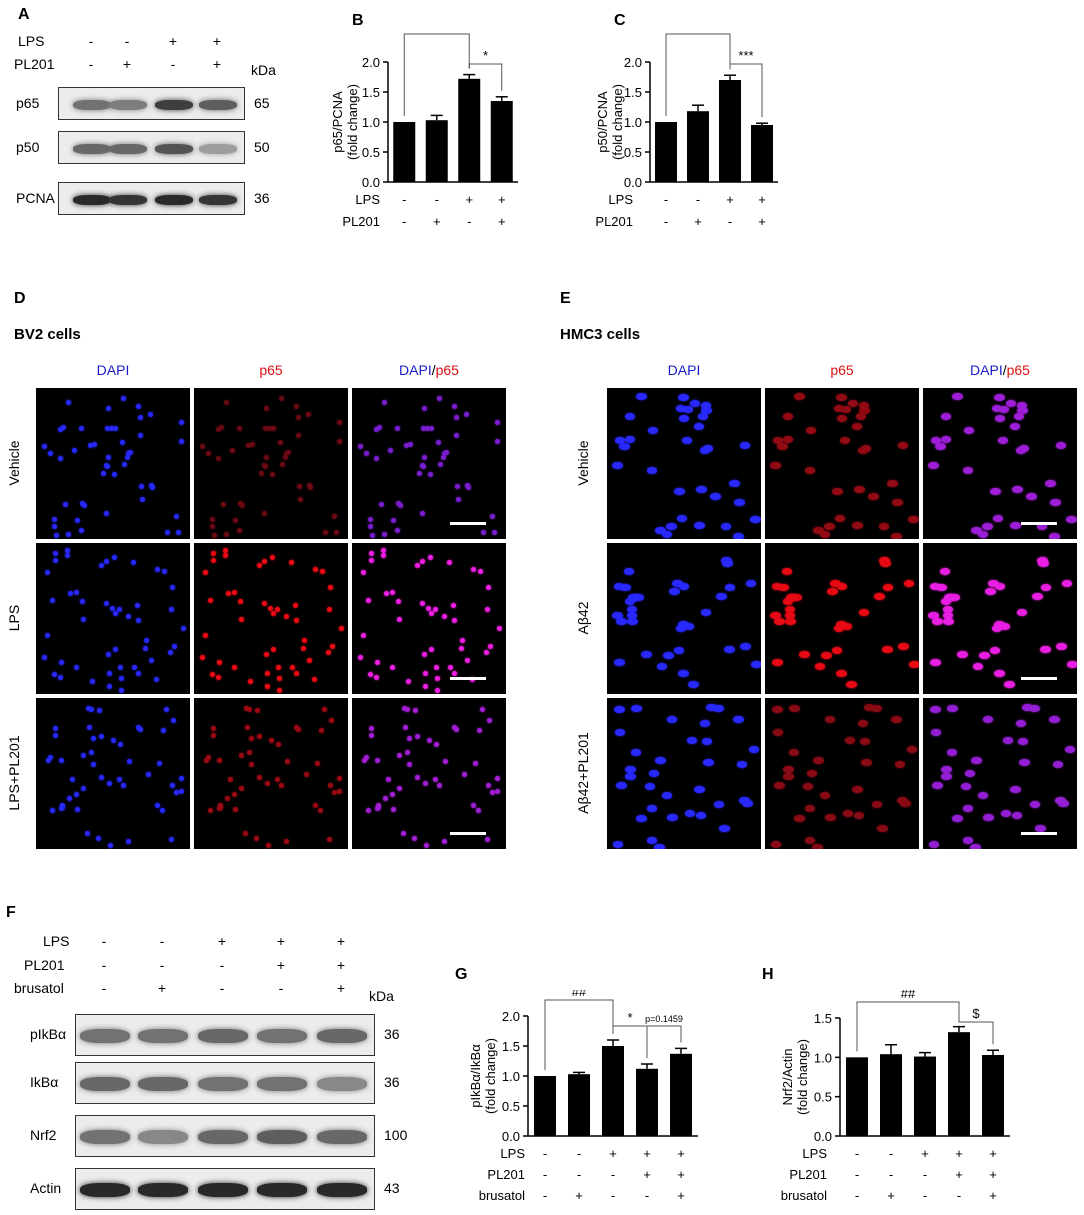 The width and height of the screenshot is (1084, 1215). What do you see at coordinates (1039, 833) in the screenshot?
I see `scale-bar` at bounding box center [1039, 833].